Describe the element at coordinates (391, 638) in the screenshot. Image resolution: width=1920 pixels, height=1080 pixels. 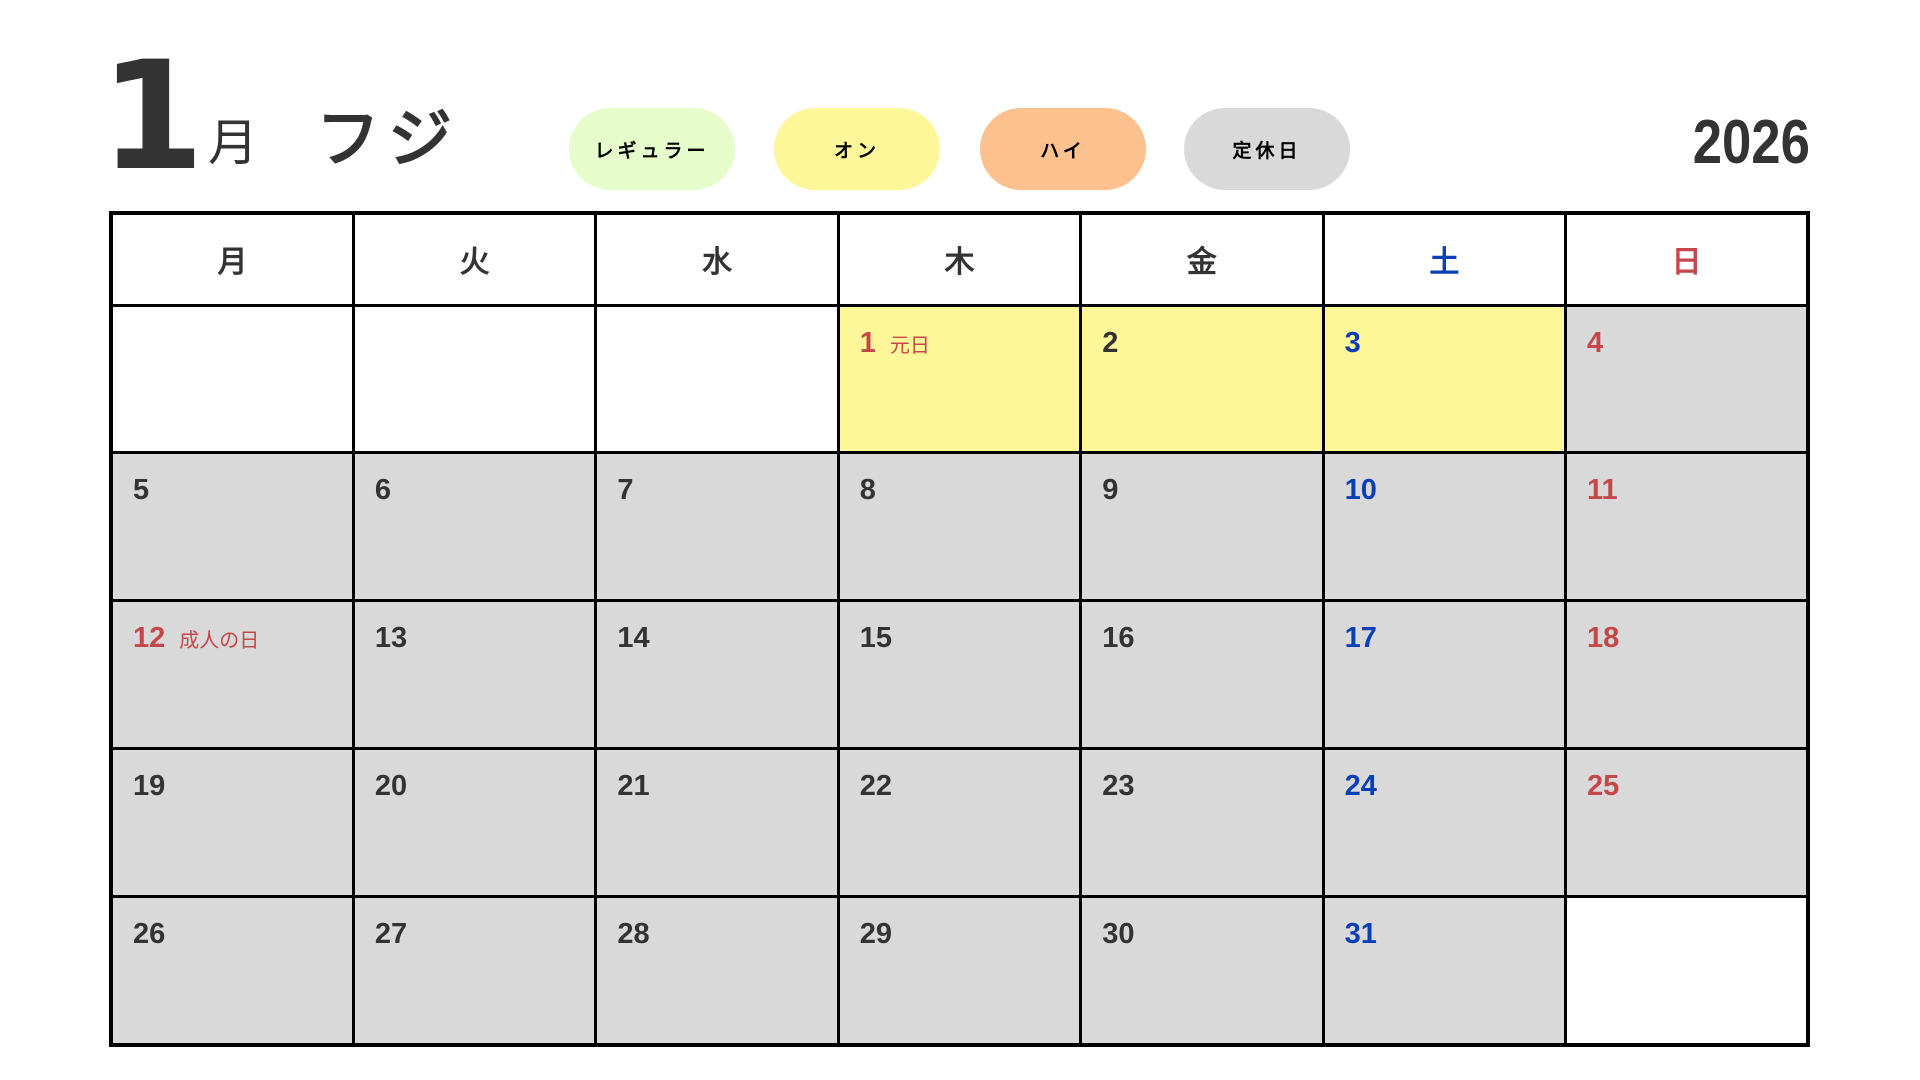
I see `day-number: 13` at that location.